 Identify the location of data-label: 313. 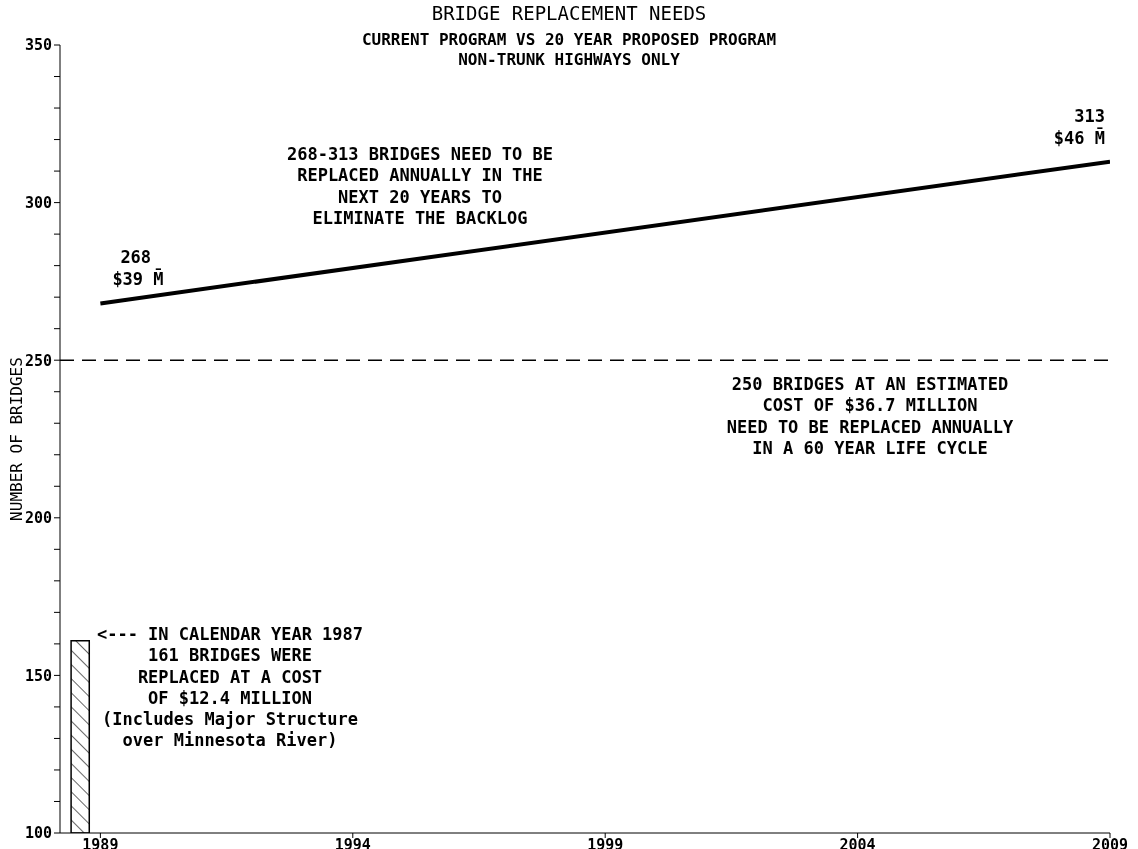
(1089, 115).